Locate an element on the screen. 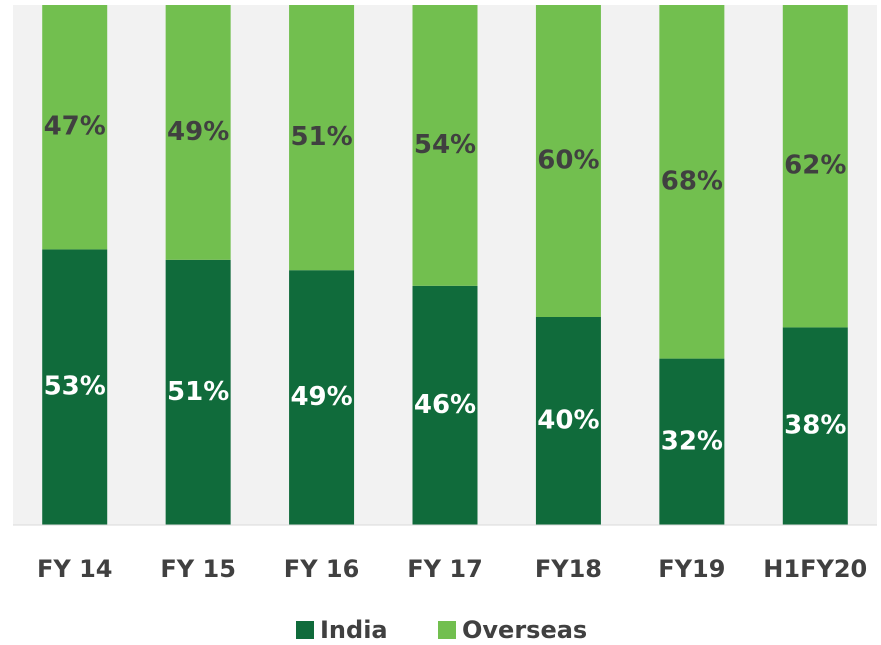 Image resolution: width=881 pixels, height=645 pixels. legend-label: Overseas is located at coordinates (524, 630).